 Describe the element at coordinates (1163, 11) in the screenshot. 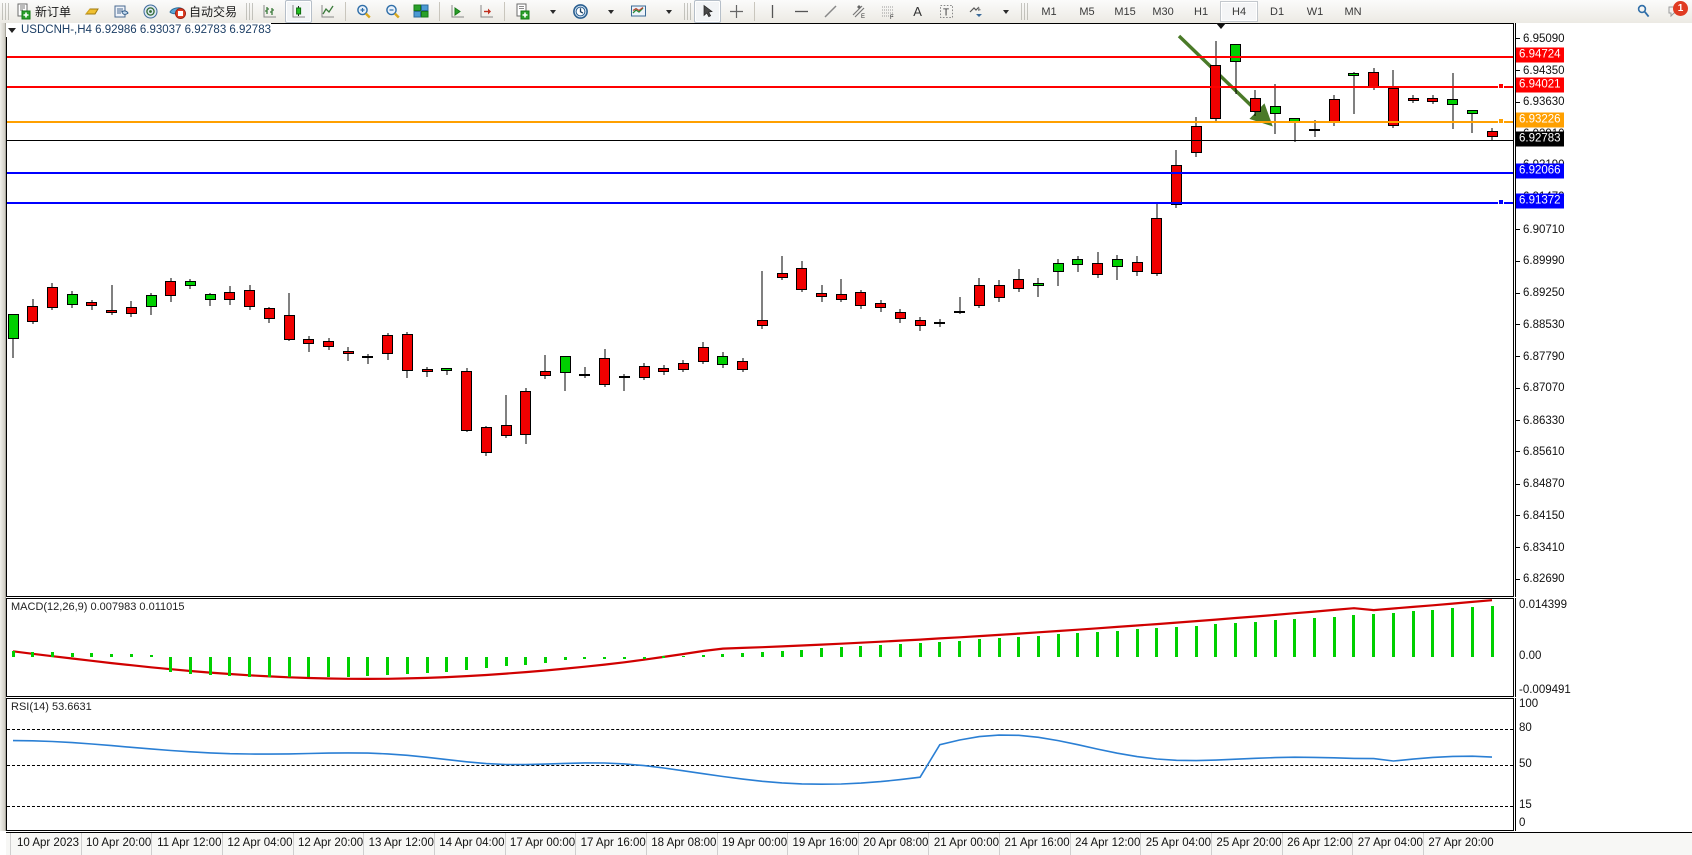

I see `timeframe-m30: M30` at that location.